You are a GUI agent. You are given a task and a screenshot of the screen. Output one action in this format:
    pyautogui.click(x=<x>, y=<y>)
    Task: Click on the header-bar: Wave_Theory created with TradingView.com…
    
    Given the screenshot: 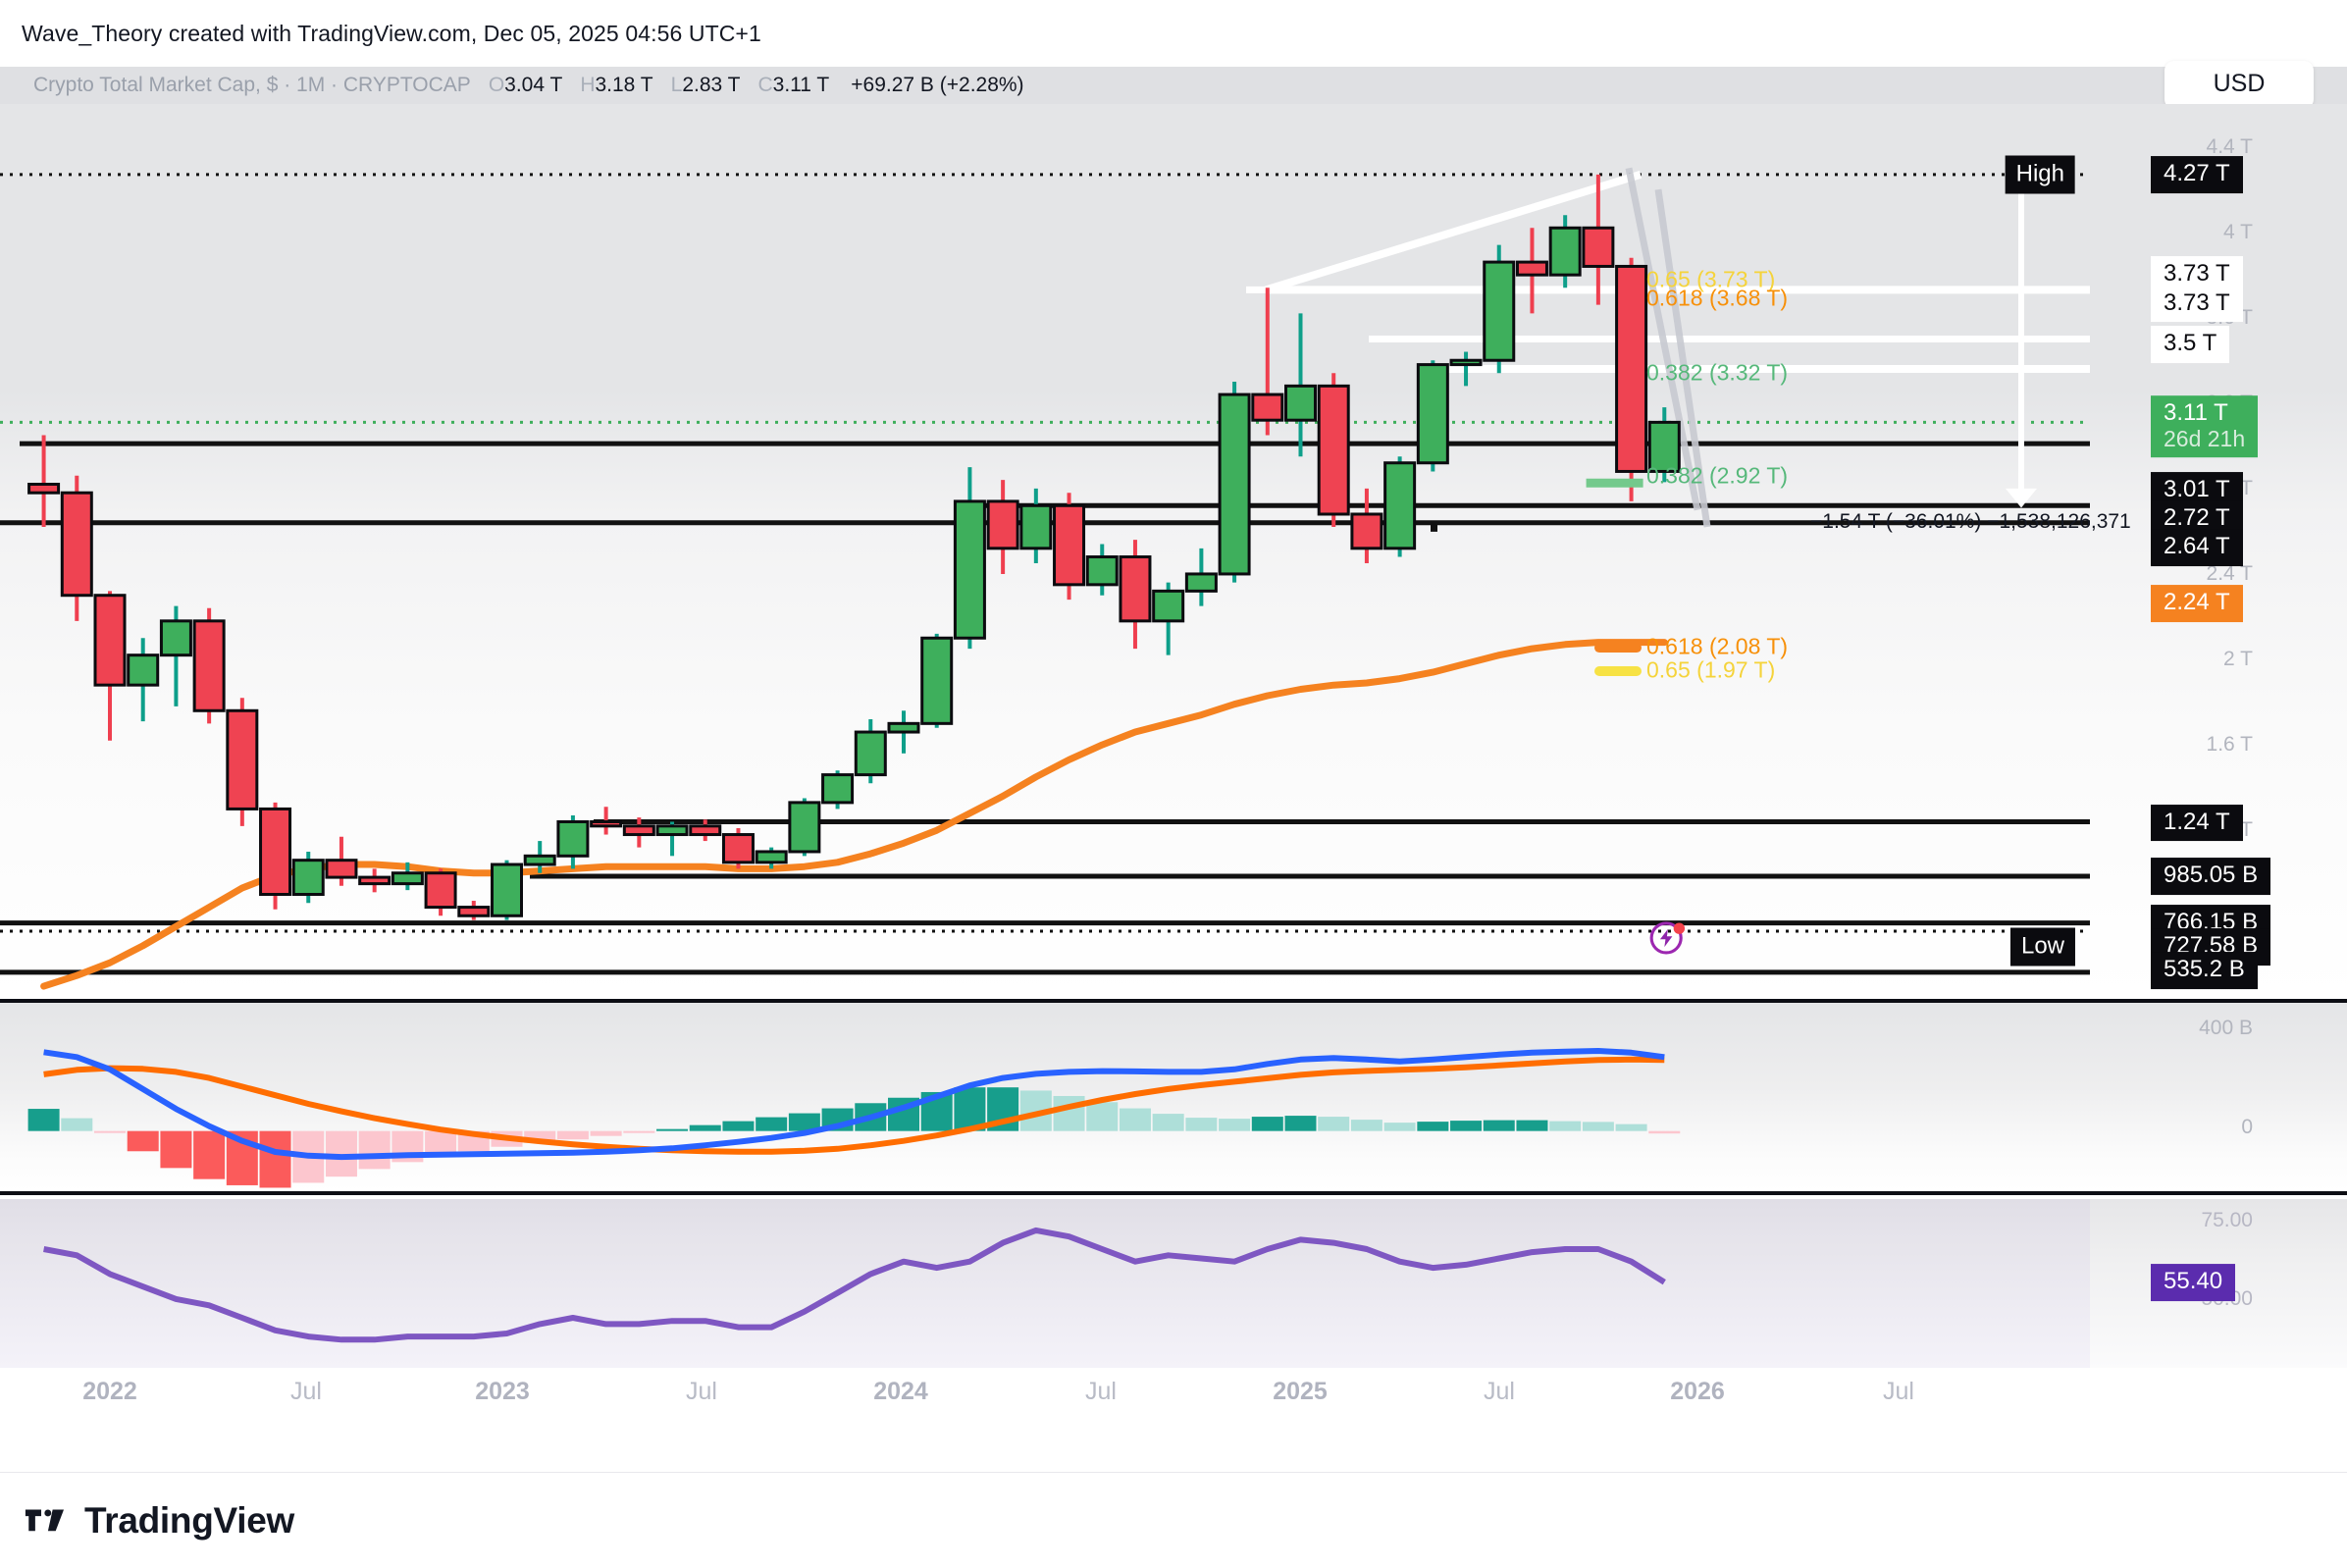 What is the action you would take?
    pyautogui.click(x=1173, y=33)
    